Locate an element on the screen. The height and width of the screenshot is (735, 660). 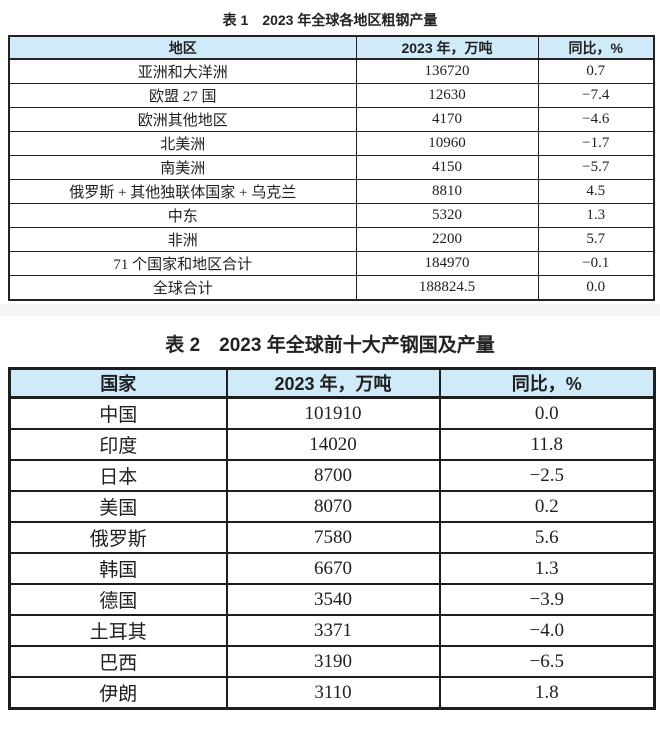
table-cell: 亚洲和大洋洲 is located at coordinates (182, 71).